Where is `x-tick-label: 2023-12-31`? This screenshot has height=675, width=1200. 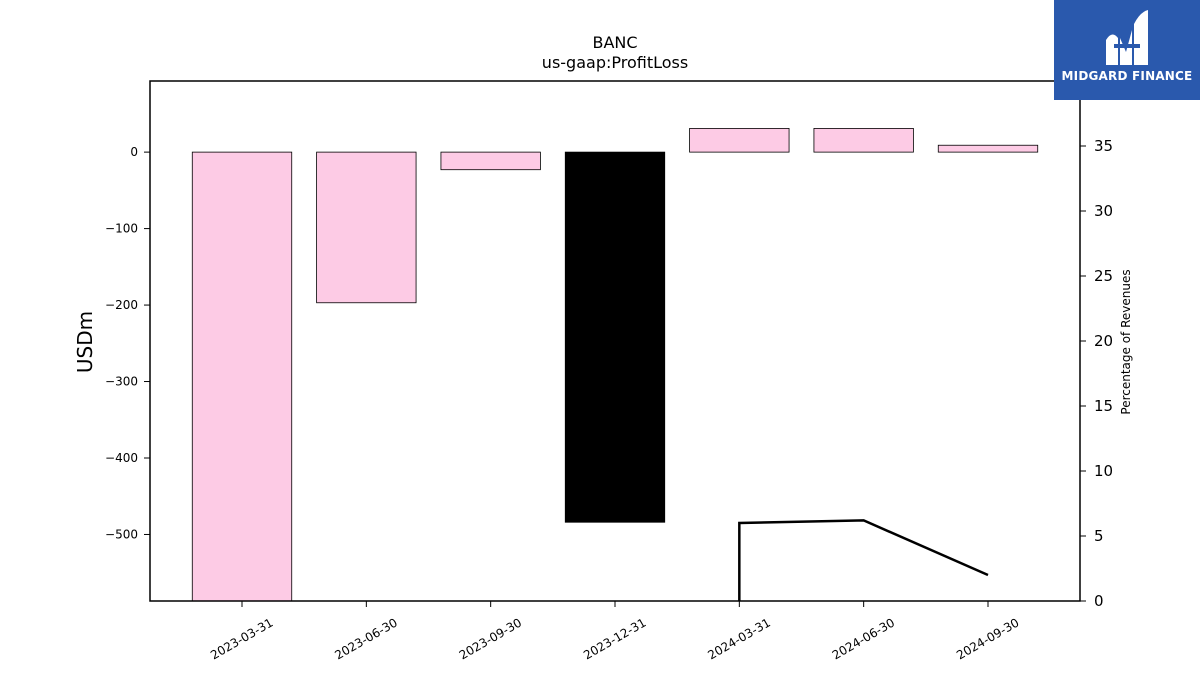
x-tick-label: 2023-12-31 is located at coordinates (614, 638).